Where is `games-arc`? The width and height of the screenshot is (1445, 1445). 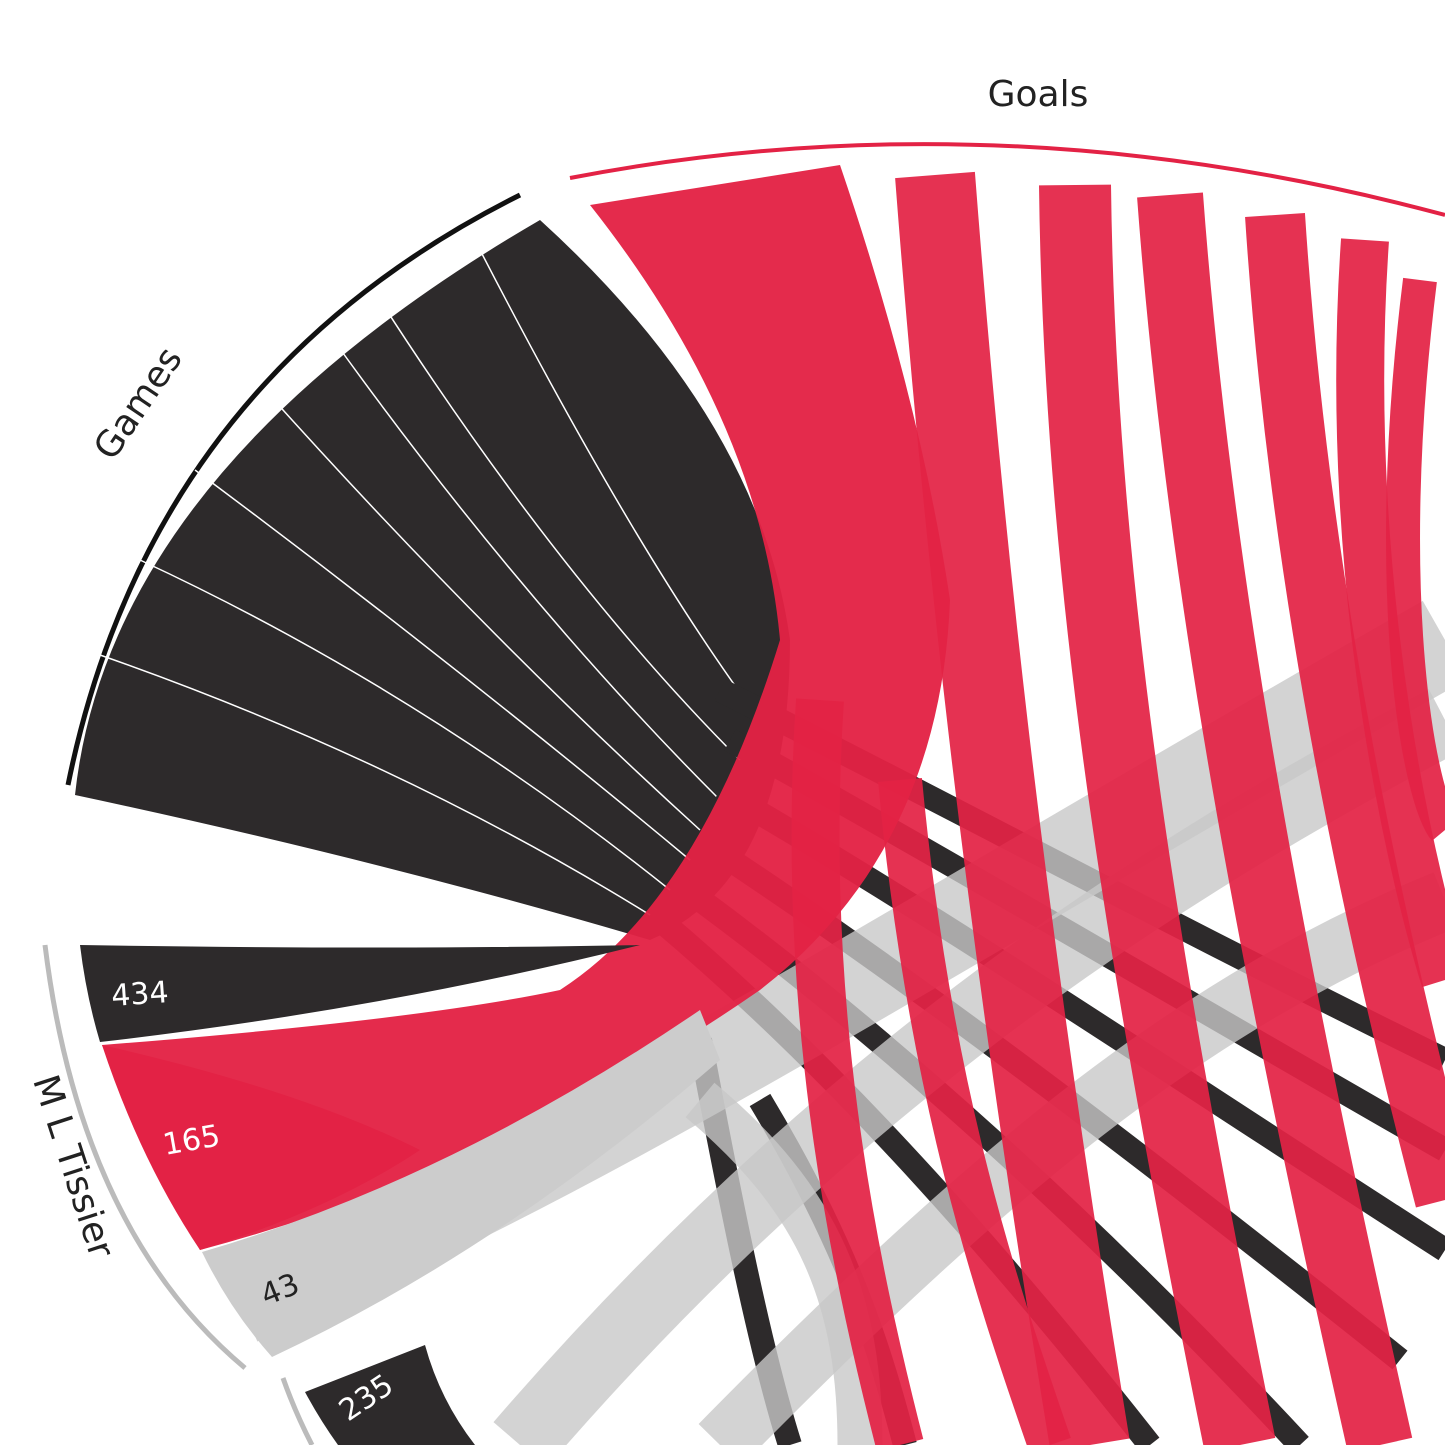
games-arc is located at coordinates (293, 489).